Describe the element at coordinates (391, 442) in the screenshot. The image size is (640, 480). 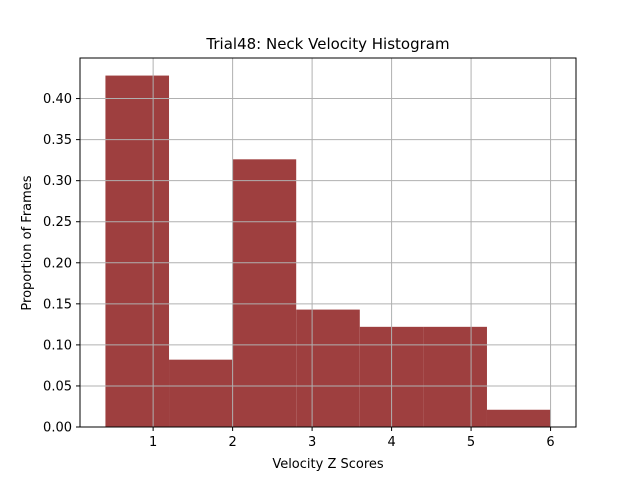
I see `x-tick-label-4: 4` at that location.